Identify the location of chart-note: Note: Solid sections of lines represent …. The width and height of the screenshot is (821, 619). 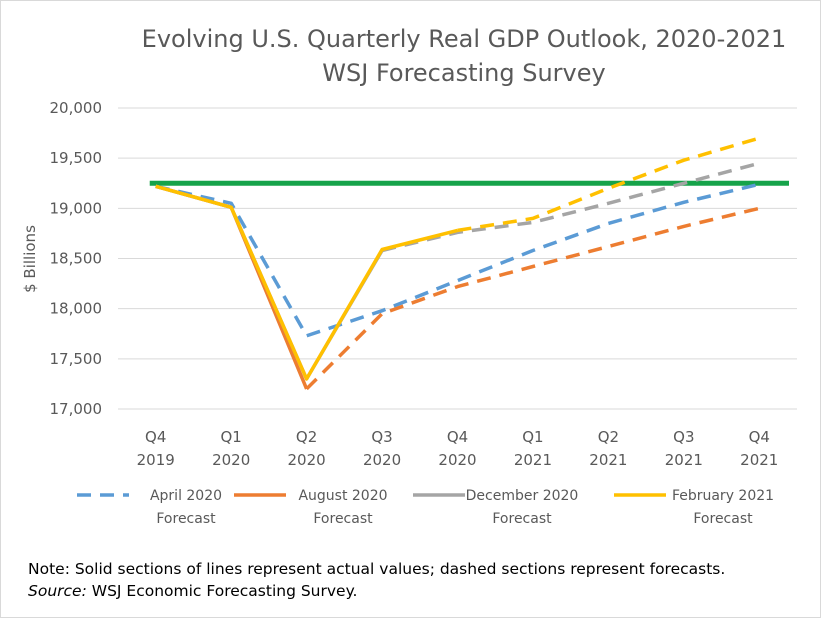
(418, 580).